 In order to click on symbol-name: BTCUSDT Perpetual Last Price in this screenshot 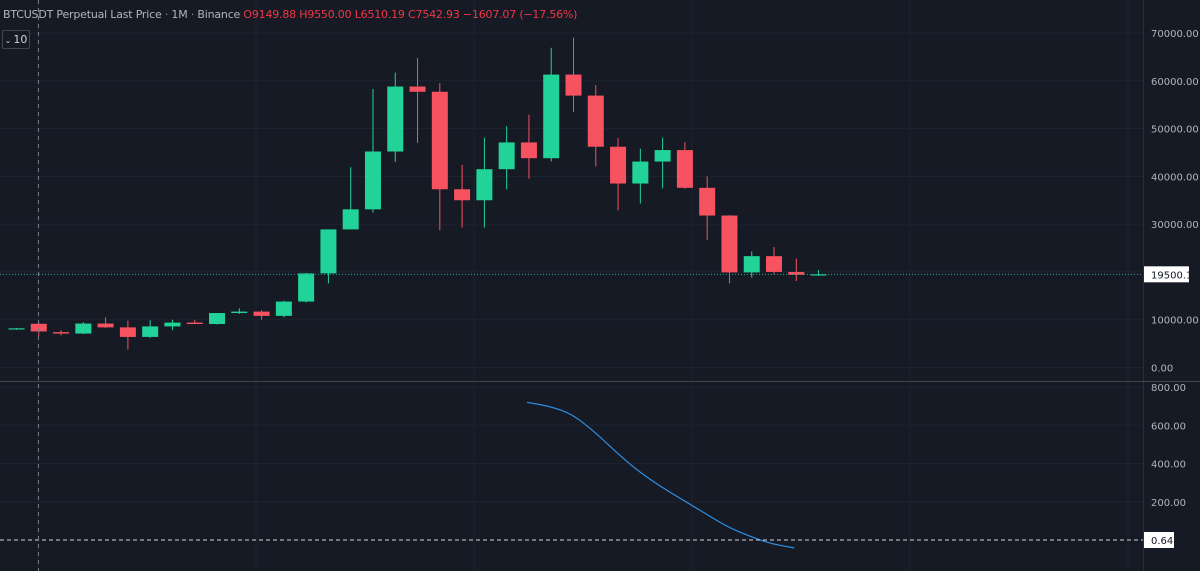, I will do `click(82, 14)`.